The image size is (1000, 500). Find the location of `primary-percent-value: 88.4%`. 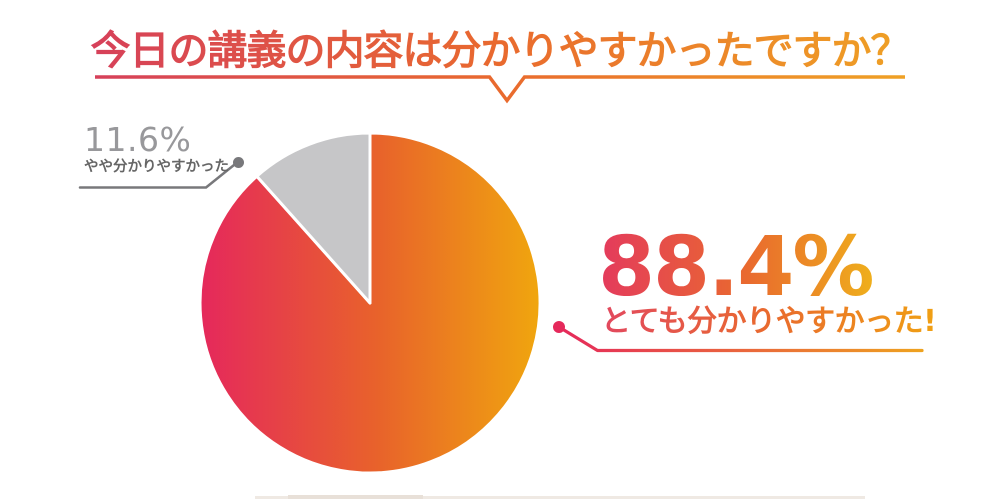

primary-percent-value: 88.4% is located at coordinates (736, 267).